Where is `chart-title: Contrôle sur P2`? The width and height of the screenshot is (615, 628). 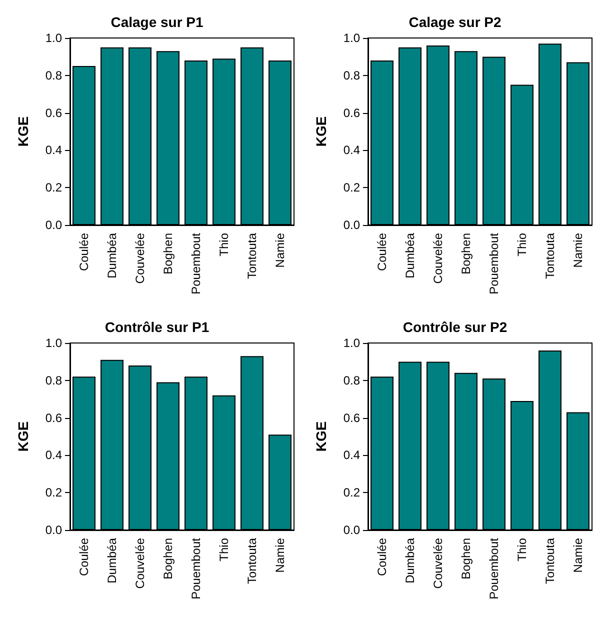
chart-title: Contrôle sur P2 is located at coordinates (455, 327).